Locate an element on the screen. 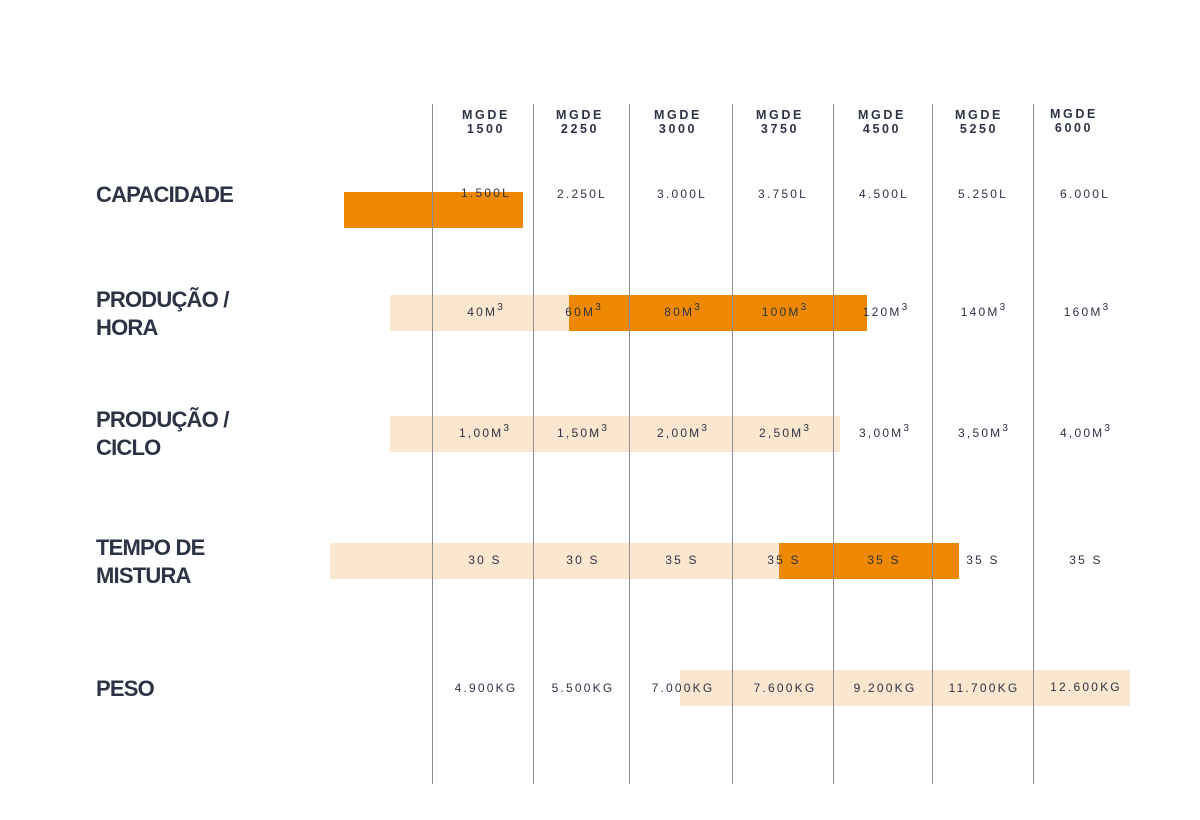 Image resolution: width=1200 pixels, height=820 pixels. table-cell: 120M3 is located at coordinates (885, 310).